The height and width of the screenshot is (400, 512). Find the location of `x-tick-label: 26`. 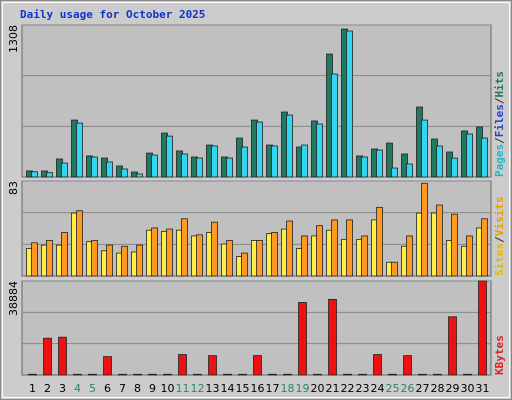

x-tick-label: 26 is located at coordinates (408, 388).